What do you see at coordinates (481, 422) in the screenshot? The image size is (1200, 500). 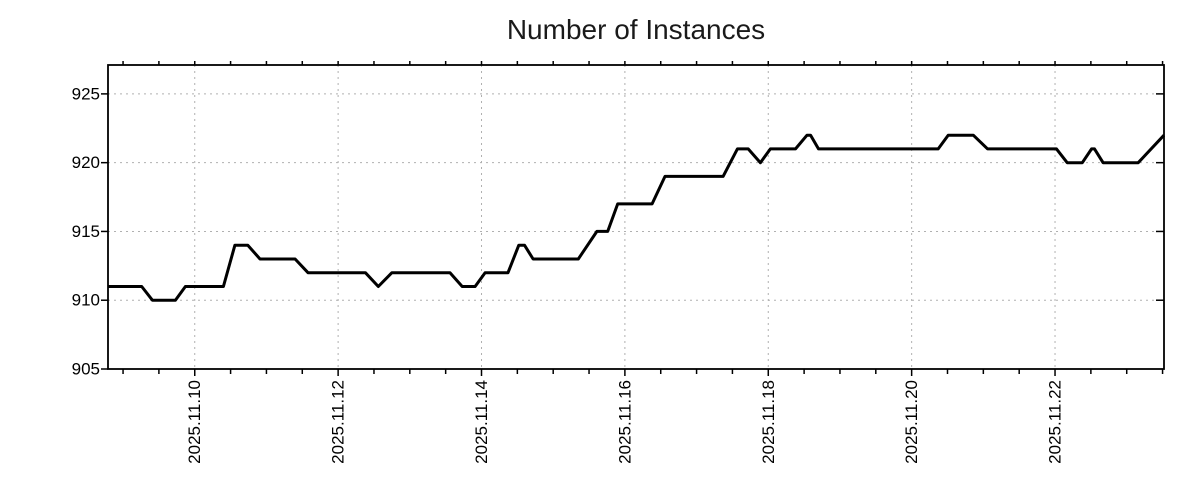 I see `x-tick-label: 2025.11.14` at bounding box center [481, 422].